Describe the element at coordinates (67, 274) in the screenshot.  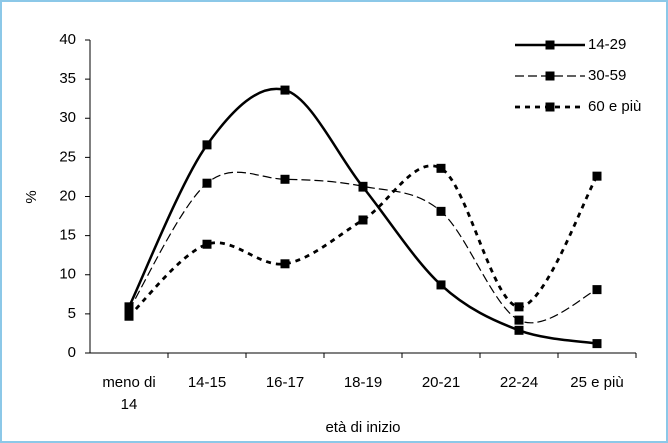
I see `y-tick-label: 10` at that location.